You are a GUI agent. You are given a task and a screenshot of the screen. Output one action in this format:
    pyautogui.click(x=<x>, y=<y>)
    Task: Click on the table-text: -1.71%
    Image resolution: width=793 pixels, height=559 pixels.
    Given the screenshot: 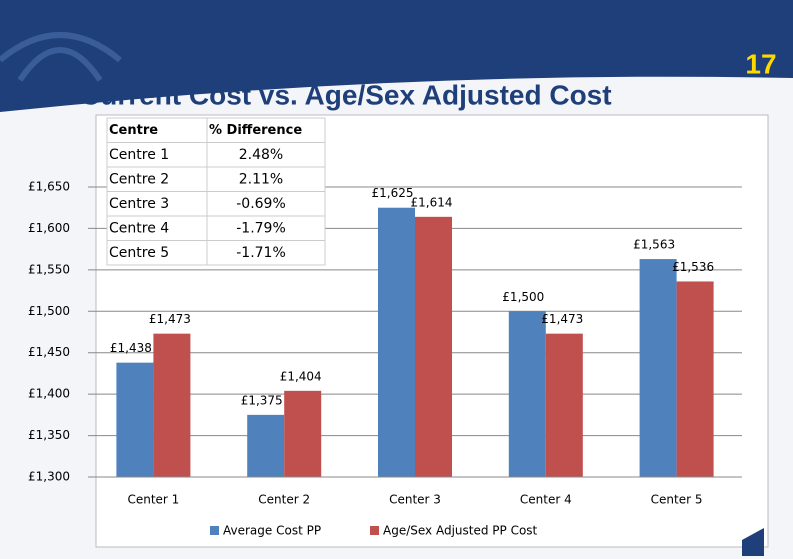 What is the action you would take?
    pyautogui.click(x=261, y=253)
    